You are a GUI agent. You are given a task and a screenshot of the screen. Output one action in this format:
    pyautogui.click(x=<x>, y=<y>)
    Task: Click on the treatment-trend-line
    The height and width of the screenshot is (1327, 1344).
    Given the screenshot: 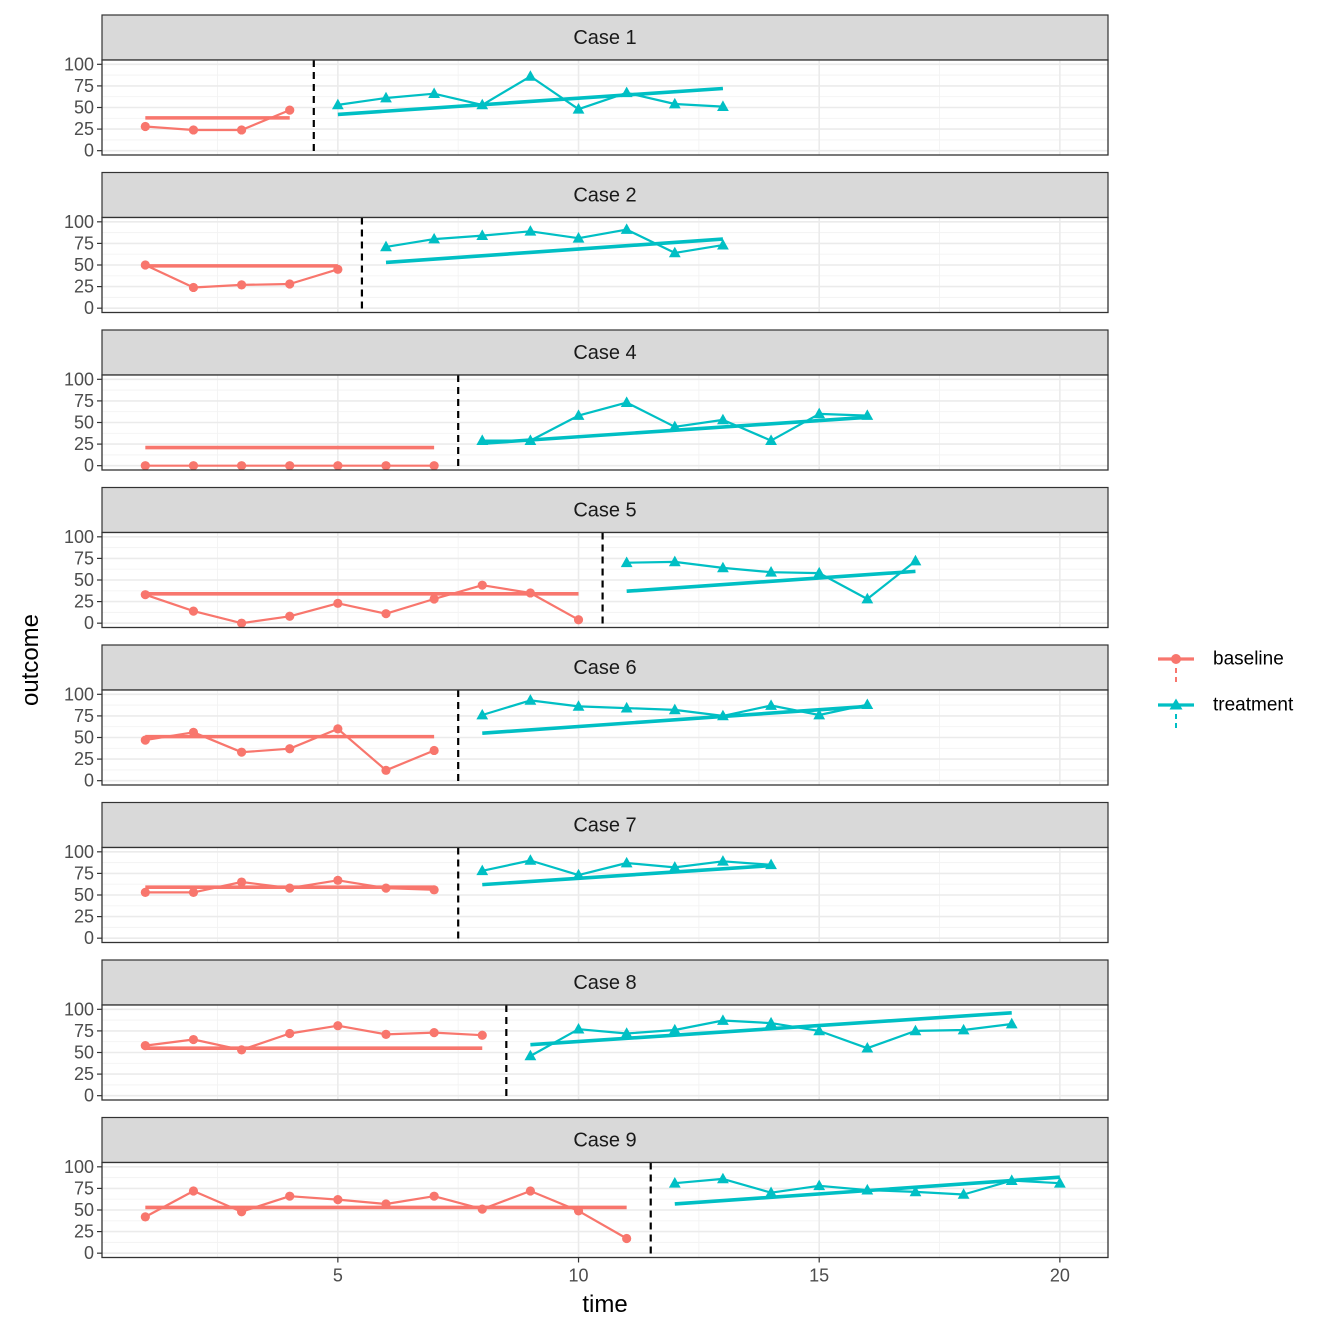 What is the action you would take?
    pyautogui.click(x=554, y=251)
    